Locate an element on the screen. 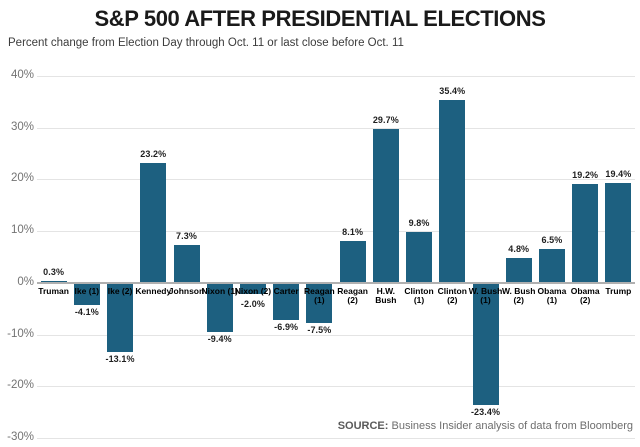  y-tick-label-40: 40% is located at coordinates (22, 75).